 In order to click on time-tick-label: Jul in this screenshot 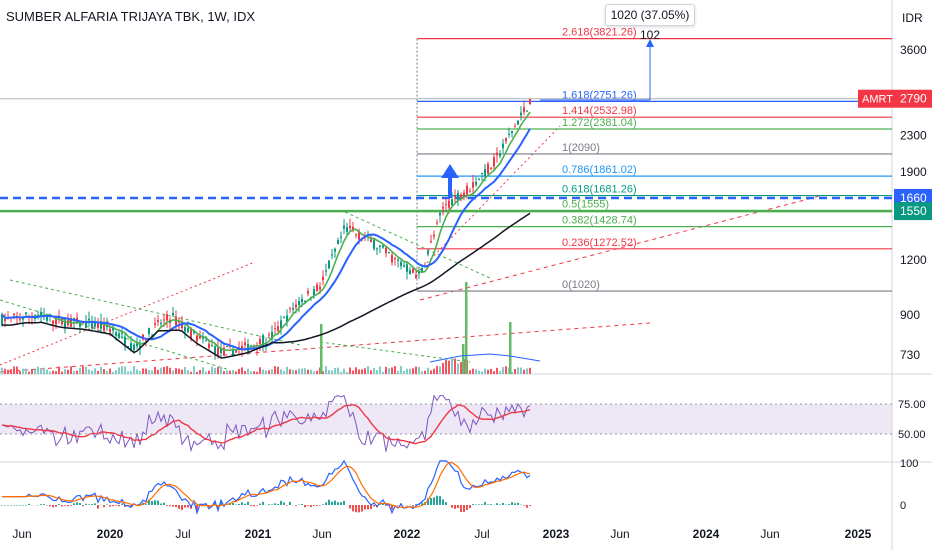, I will do `click(481, 534)`.